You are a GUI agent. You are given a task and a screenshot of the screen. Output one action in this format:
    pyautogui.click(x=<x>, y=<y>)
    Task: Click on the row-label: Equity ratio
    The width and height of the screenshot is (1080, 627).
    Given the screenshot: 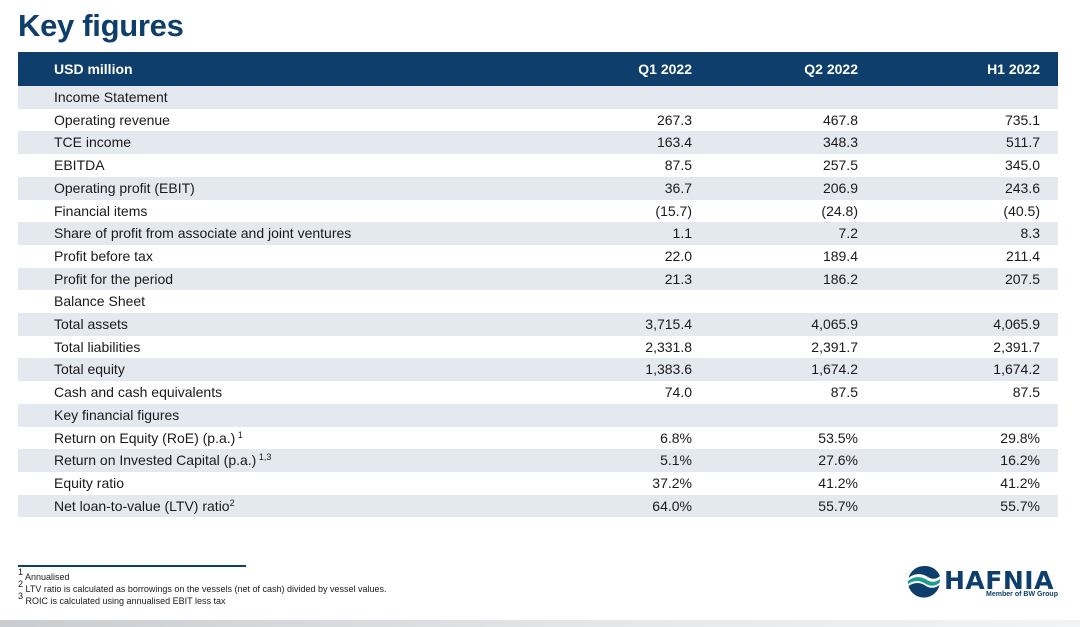 What is the action you would take?
    pyautogui.click(x=278, y=483)
    